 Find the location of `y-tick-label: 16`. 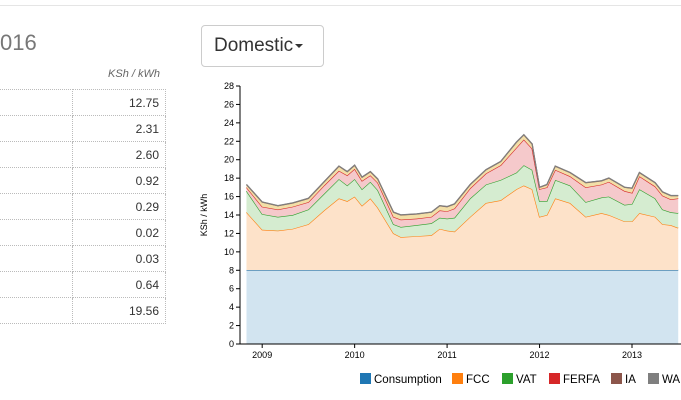

y-tick-label: 16 is located at coordinates (229, 197).